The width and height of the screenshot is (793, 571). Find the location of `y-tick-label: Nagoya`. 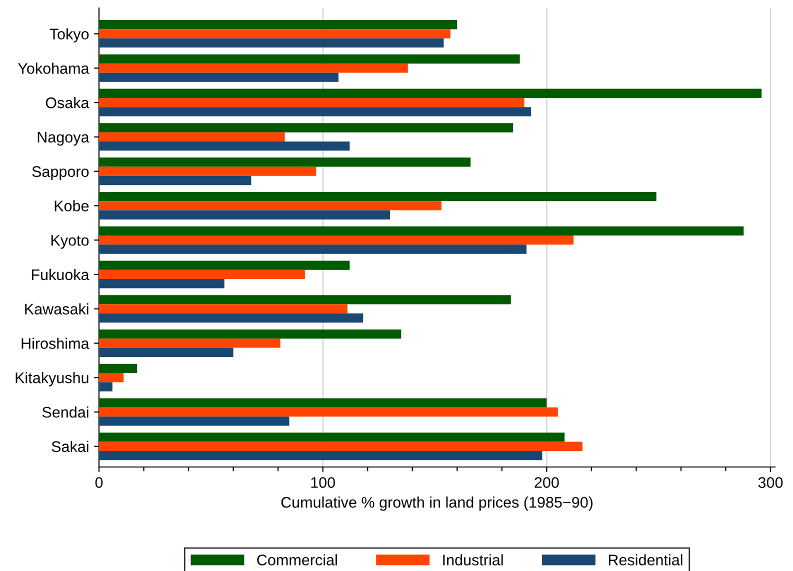

y-tick-label: Nagoya is located at coordinates (64, 139).